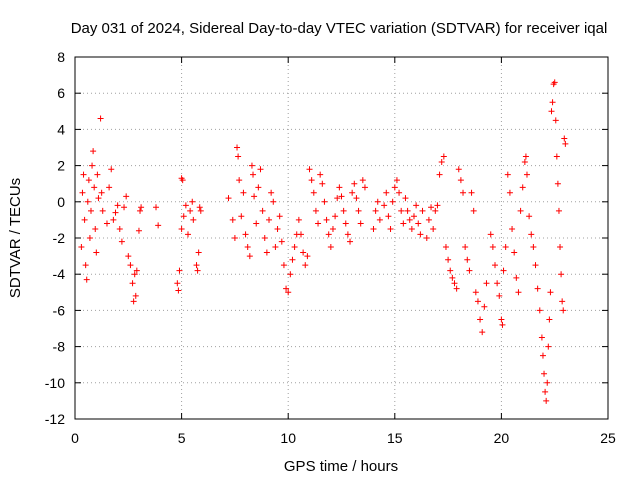 This screenshot has height=480, width=640. Describe the element at coordinates (61, 93) in the screenshot. I see `y-tick-label: 6` at that location.